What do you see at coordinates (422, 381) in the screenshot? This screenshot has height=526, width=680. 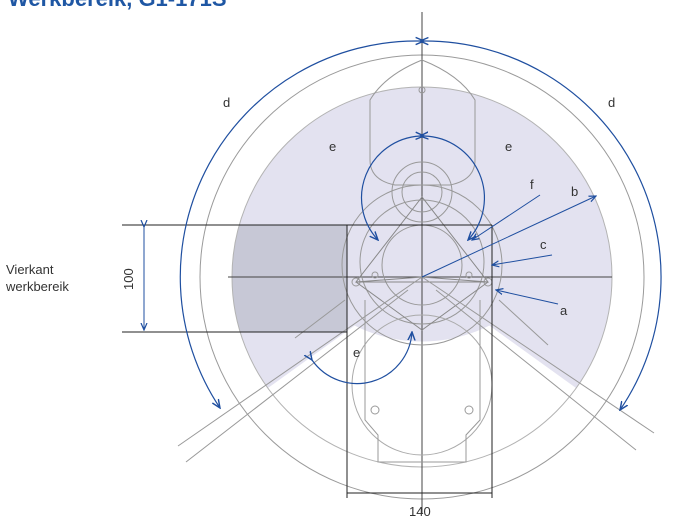 I see `robot-base` at bounding box center [422, 381].